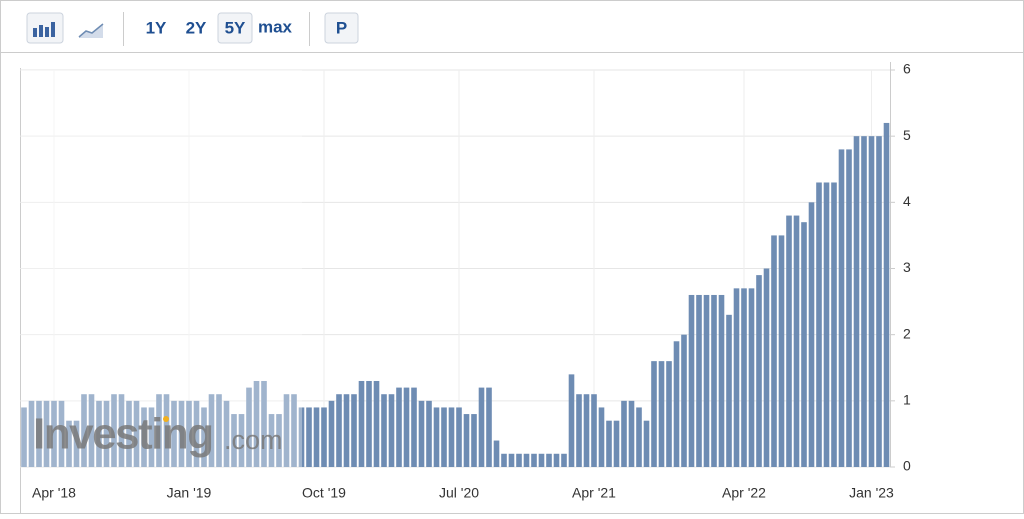 The width and height of the screenshot is (1024, 519). What do you see at coordinates (275, 26) in the screenshot?
I see `range-button: max` at bounding box center [275, 26].